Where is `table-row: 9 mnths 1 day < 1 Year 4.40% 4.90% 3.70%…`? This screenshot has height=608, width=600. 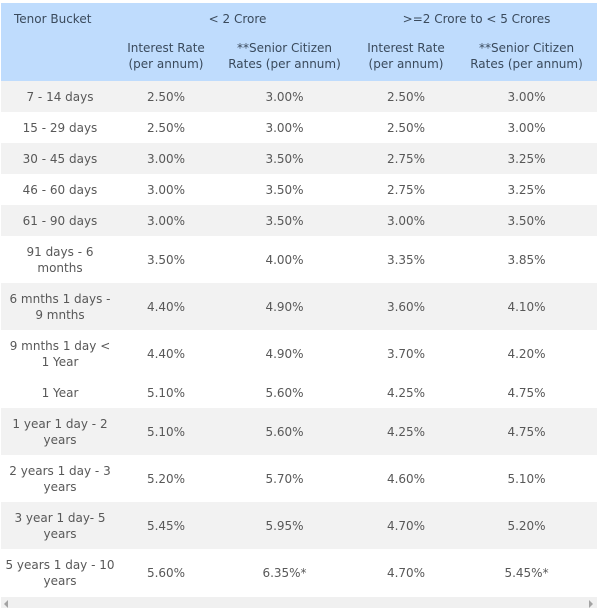
table-row: 9 mnths 1 day < 1 Year 4.40% 4.90% 3.70%… is located at coordinates (299, 353).